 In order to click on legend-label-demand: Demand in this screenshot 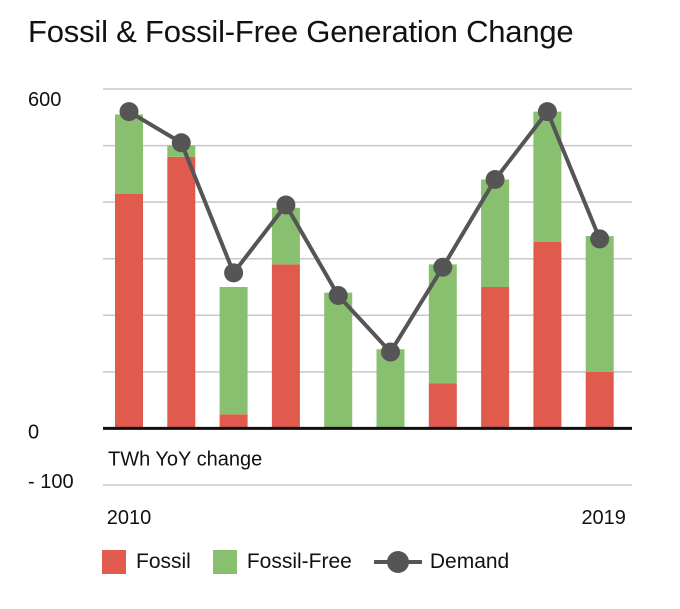, I will do `click(469, 561)`.